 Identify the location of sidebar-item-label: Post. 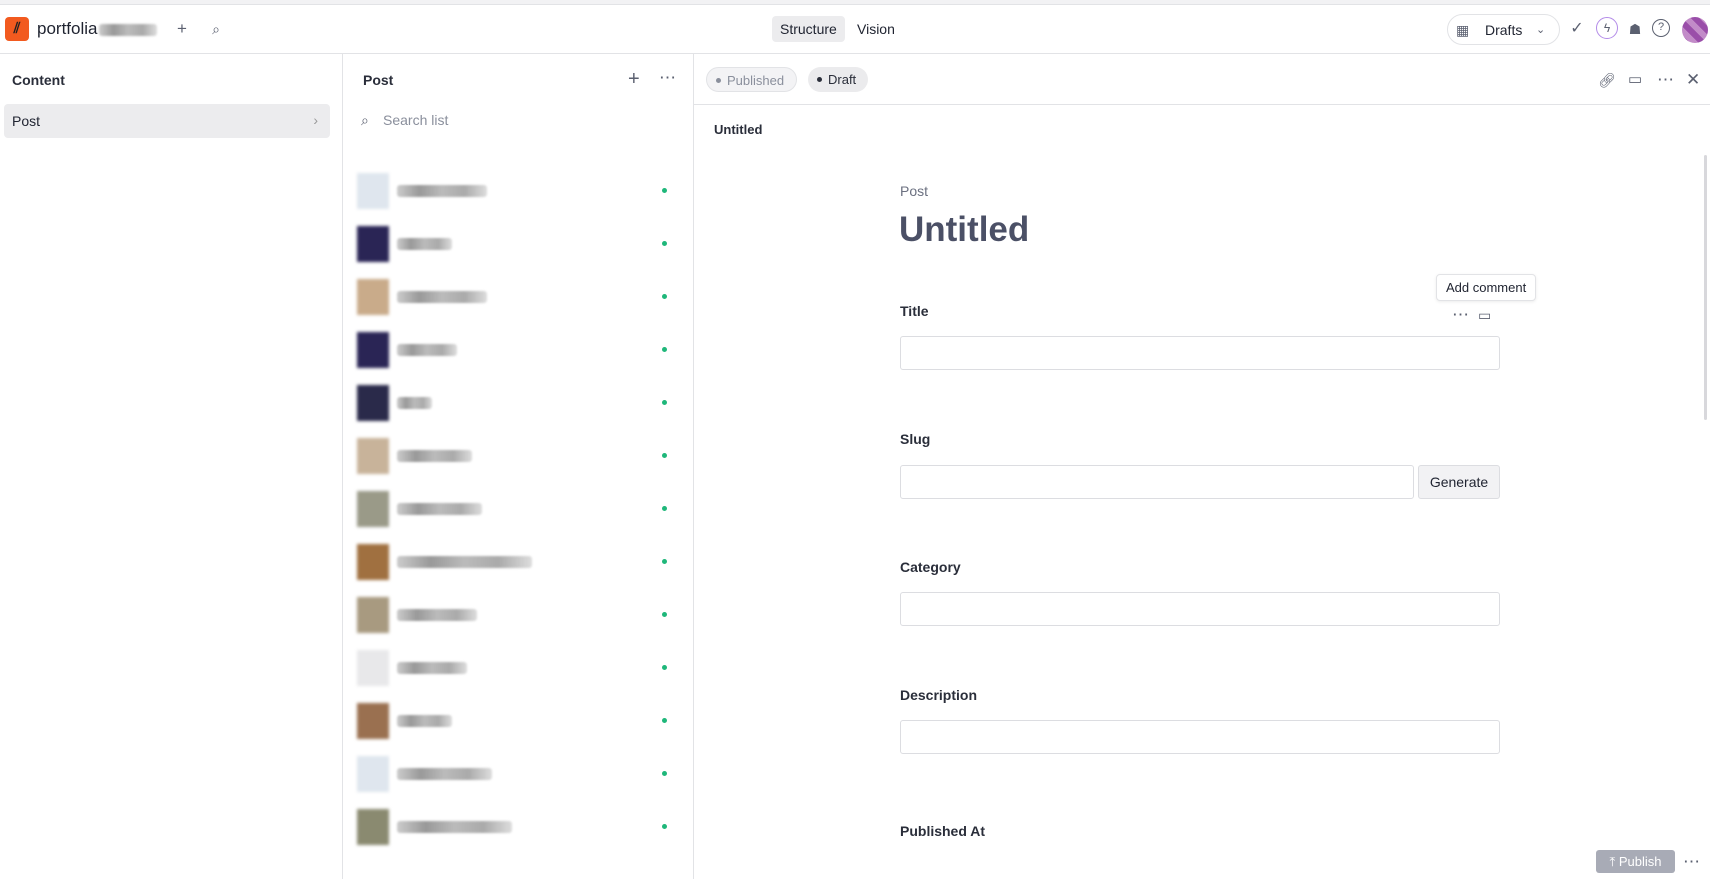
(26, 121).